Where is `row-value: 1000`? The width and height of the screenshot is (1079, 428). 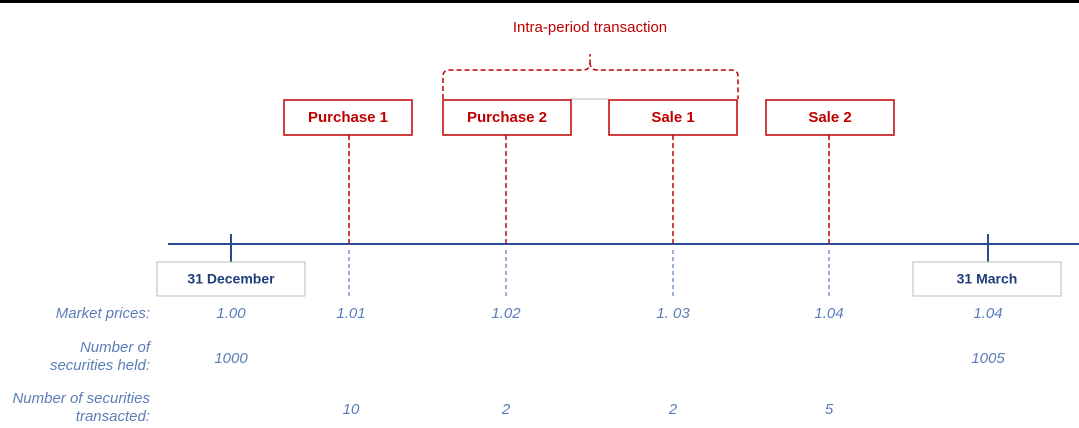 row-value: 1000 is located at coordinates (231, 358).